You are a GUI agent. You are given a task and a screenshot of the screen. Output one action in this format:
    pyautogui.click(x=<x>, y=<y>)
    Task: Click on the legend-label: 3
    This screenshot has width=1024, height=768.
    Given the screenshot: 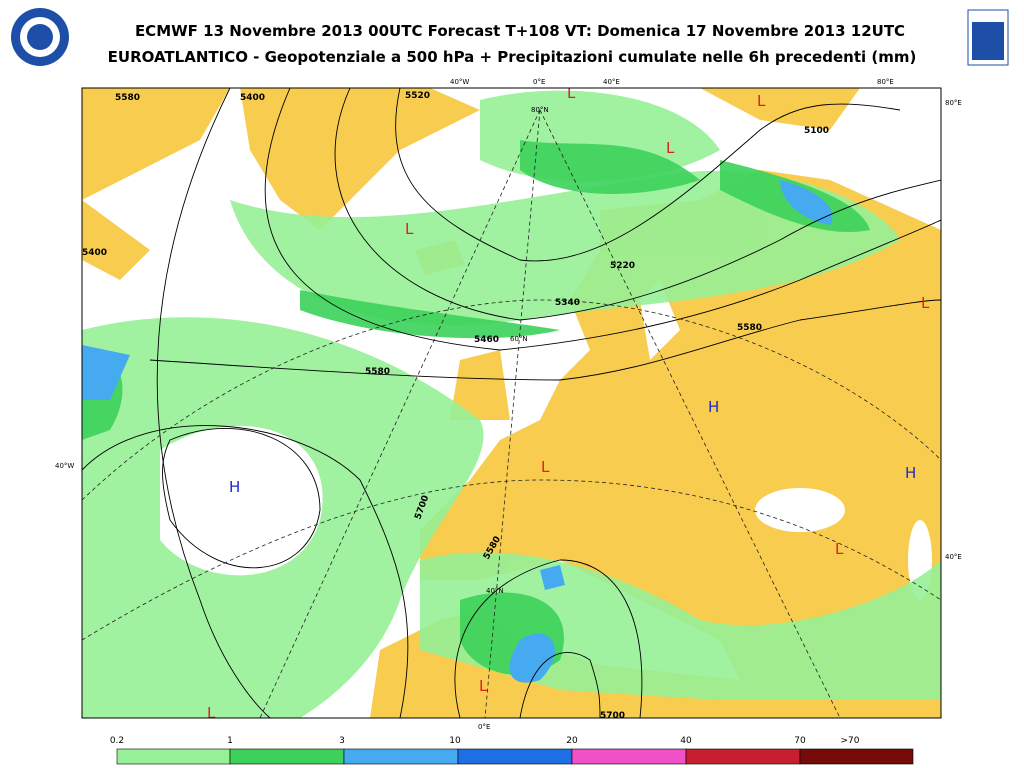 What is the action you would take?
    pyautogui.click(x=342, y=741)
    